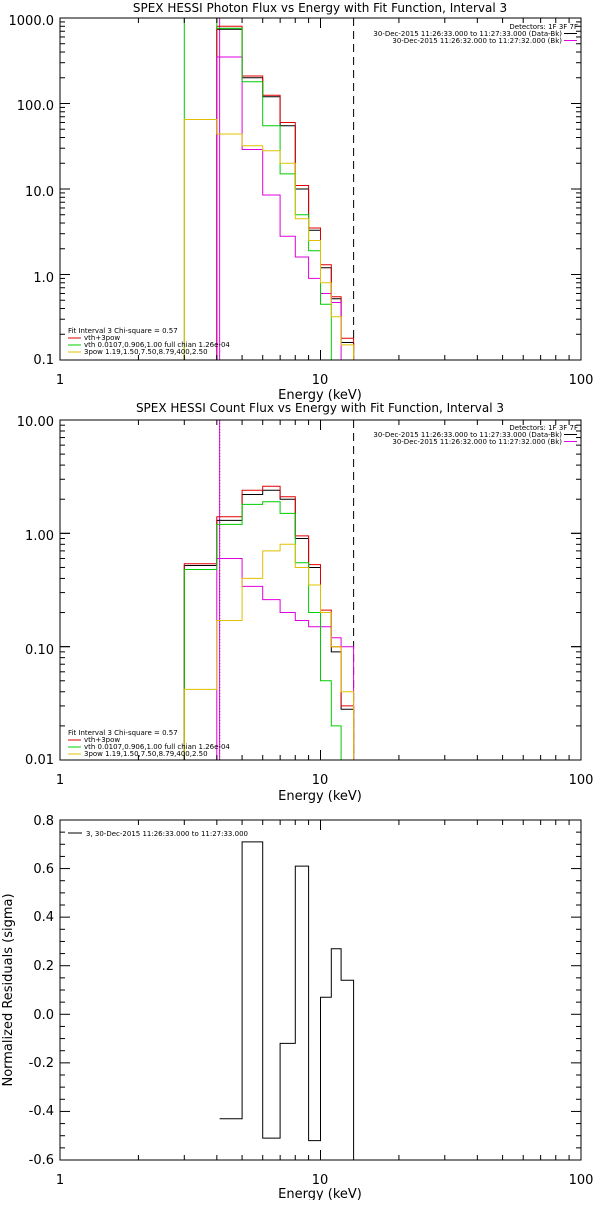  Describe the element at coordinates (320, 1180) in the screenshot. I see `residuals-xtick-label: 10` at that location.